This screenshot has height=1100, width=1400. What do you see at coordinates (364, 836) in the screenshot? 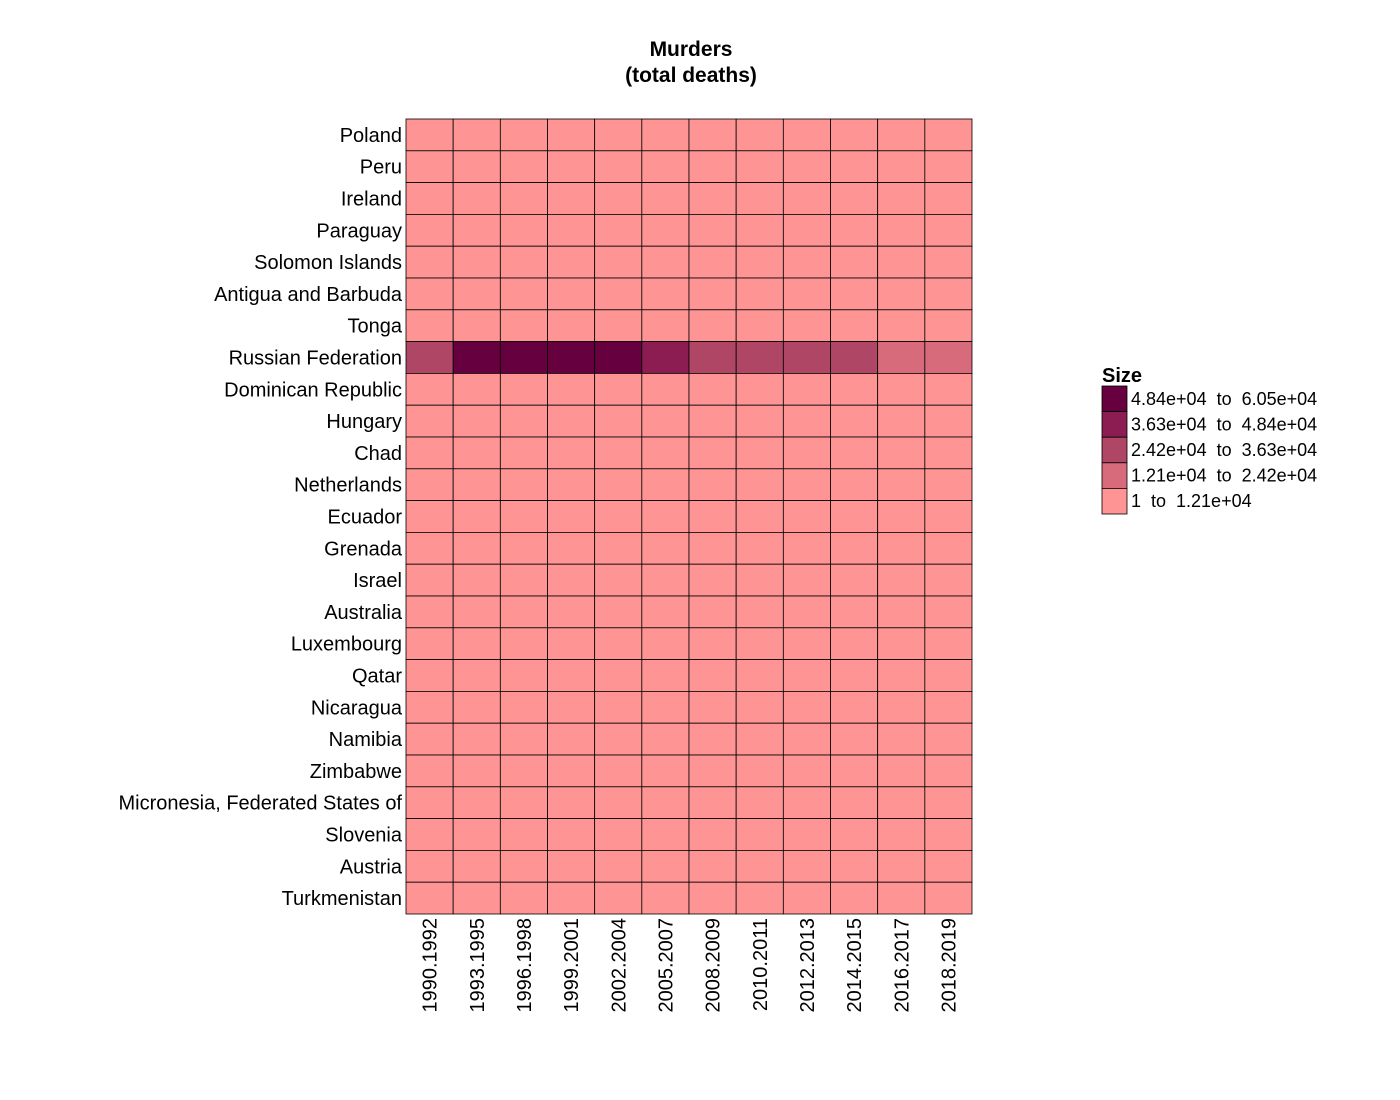
I see `row-label: Slovenia` at bounding box center [364, 836].